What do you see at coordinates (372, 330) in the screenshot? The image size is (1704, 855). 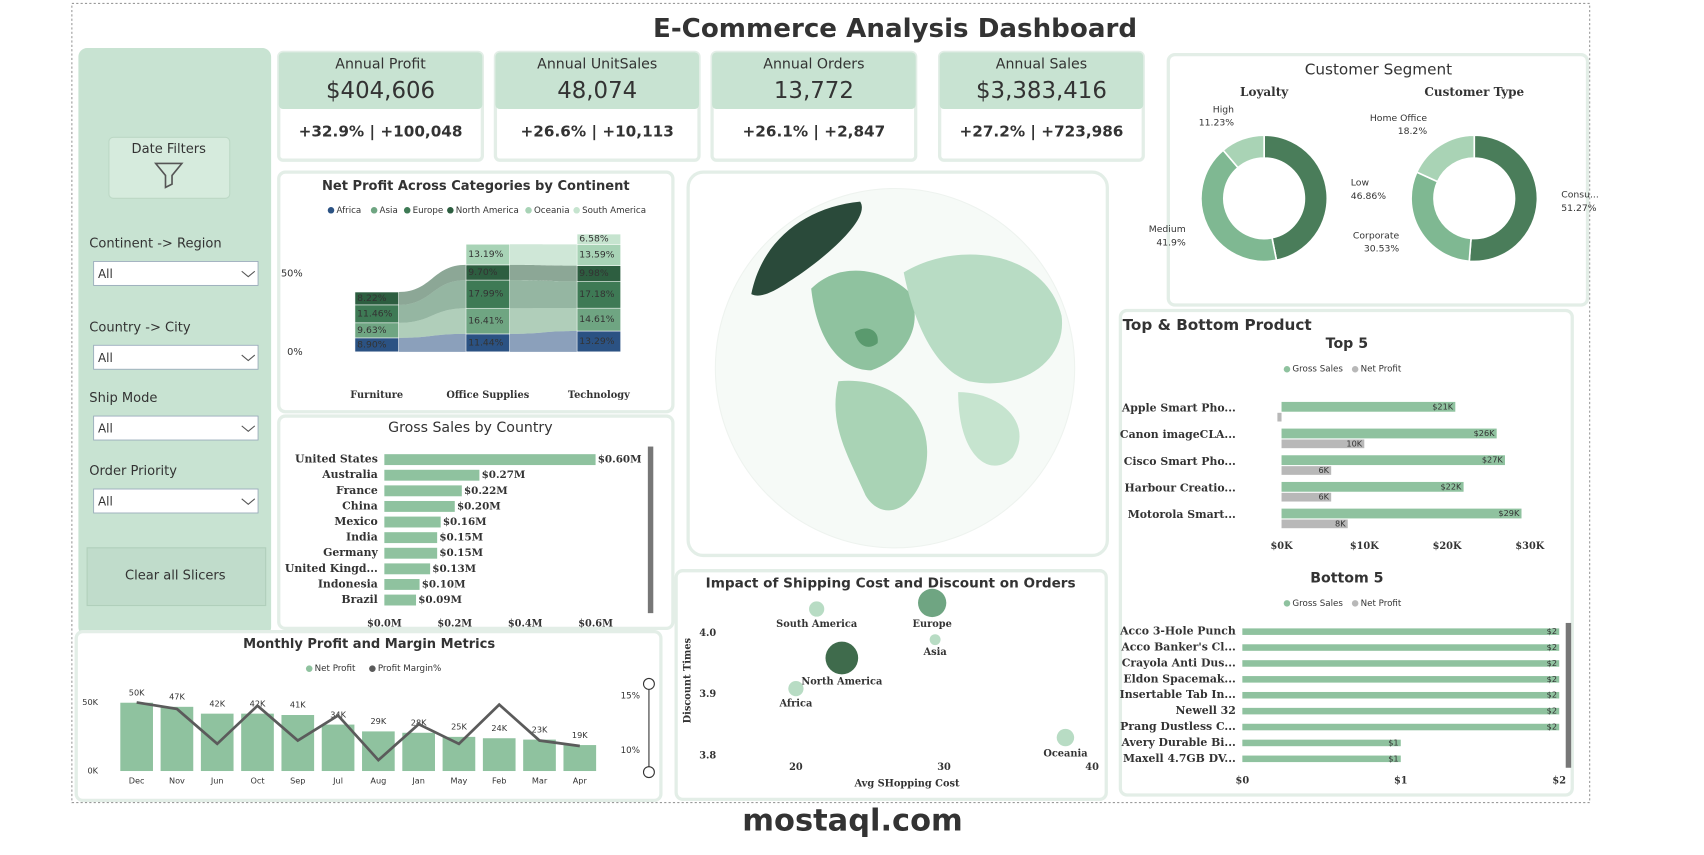 I see `data-label: 9.63%` at bounding box center [372, 330].